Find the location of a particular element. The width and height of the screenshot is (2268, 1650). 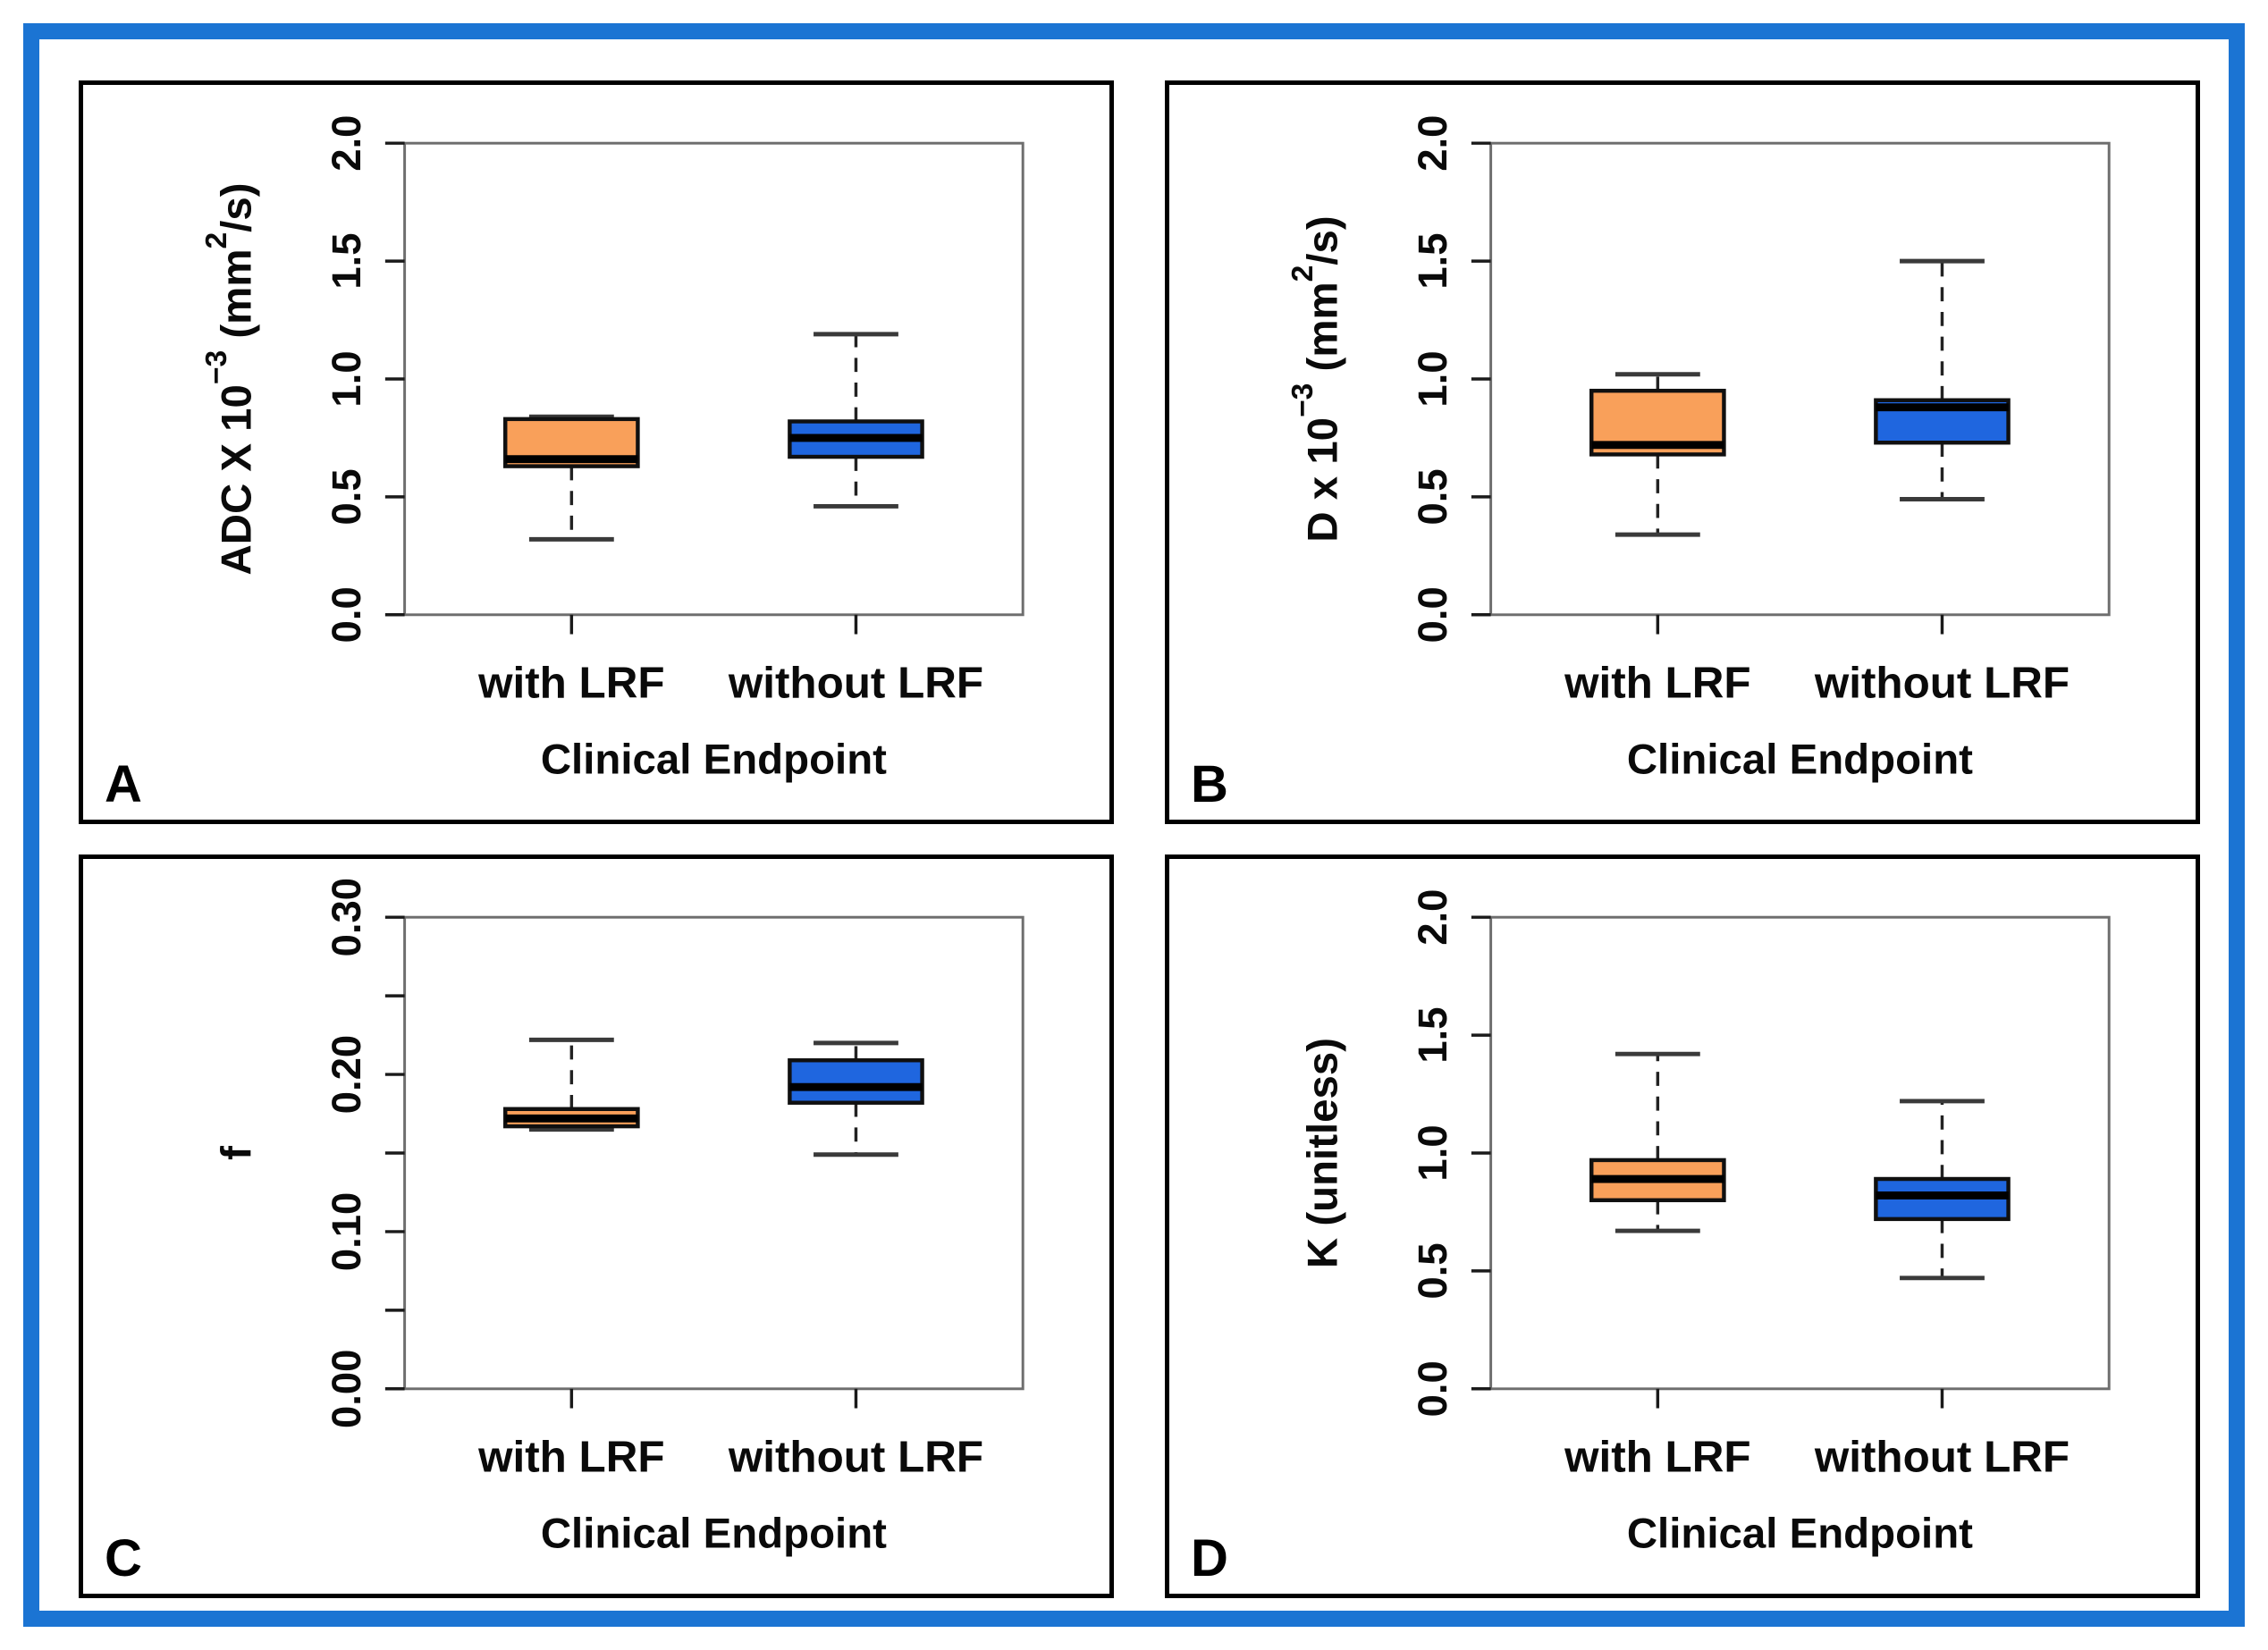

y-tick-label: 0.00 is located at coordinates (346, 1389).